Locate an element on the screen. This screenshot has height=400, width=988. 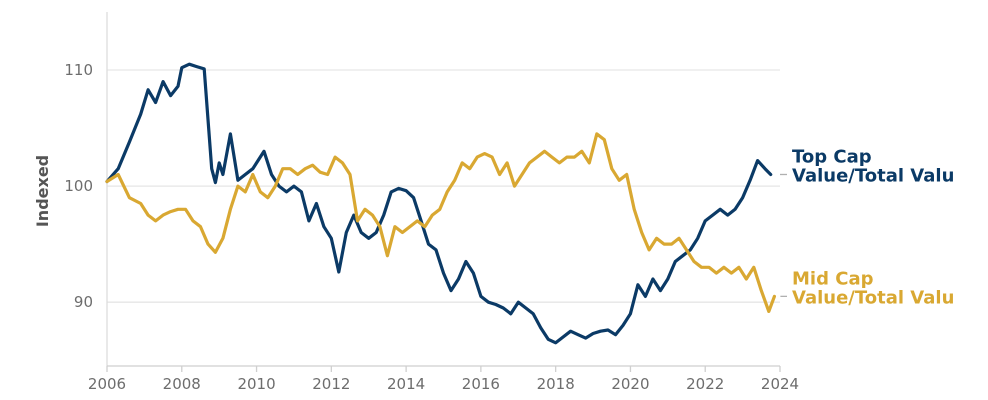
x-tick-label: 2024 is located at coordinates (780, 384).